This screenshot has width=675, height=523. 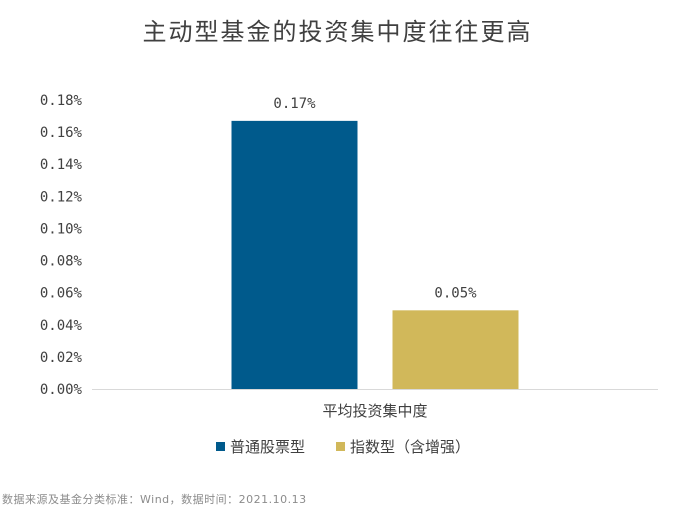 I want to click on category-labels: 平均投资集中度, so click(x=374, y=411).